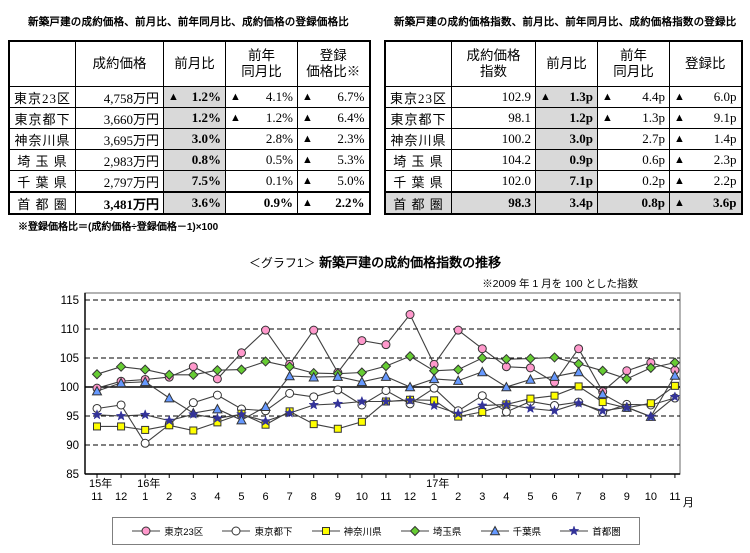 Image resolution: width=750 pixels, height=553 pixels. What do you see at coordinates (688, 503) in the screenshot?
I see `x-axis-unit: 月` at bounding box center [688, 503].